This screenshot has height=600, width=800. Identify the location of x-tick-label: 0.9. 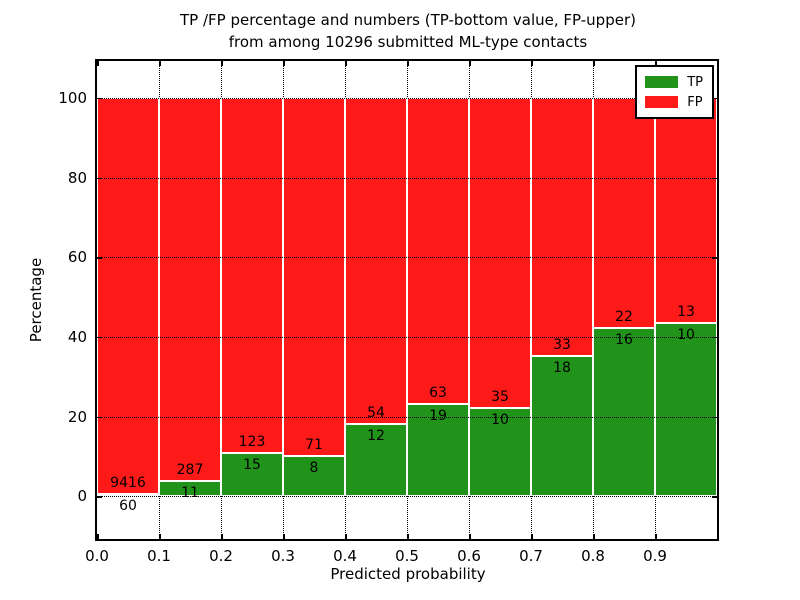
(655, 556).